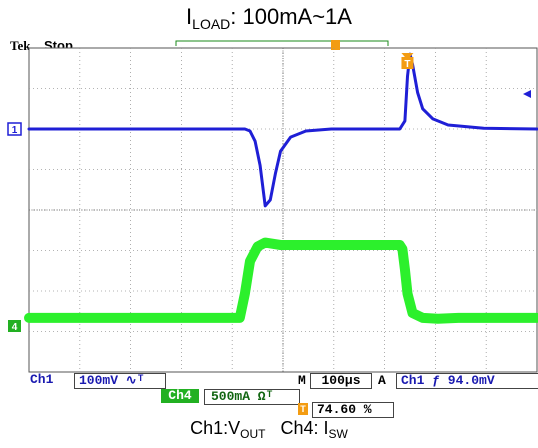 Image resolution: width=538 pixels, height=448 pixels. I want to click on ch4-scale: 500mA Ωᵀ, so click(252, 397).